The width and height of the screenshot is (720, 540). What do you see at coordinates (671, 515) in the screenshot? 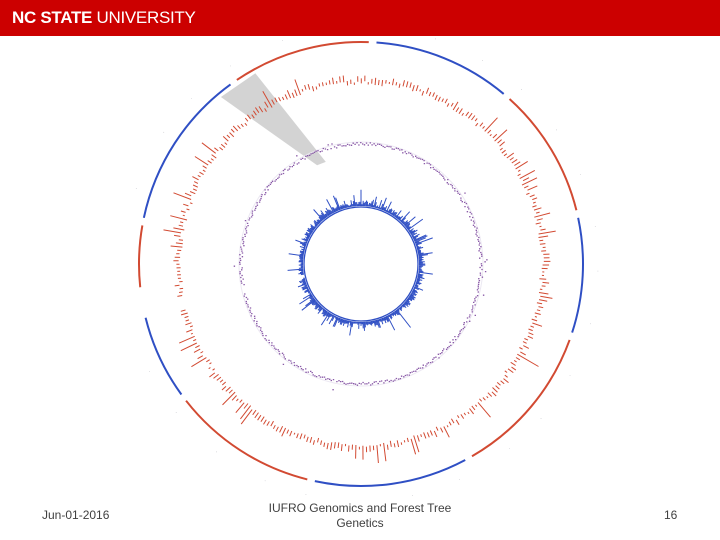
I see `footer-page-number: 16` at bounding box center [671, 515].